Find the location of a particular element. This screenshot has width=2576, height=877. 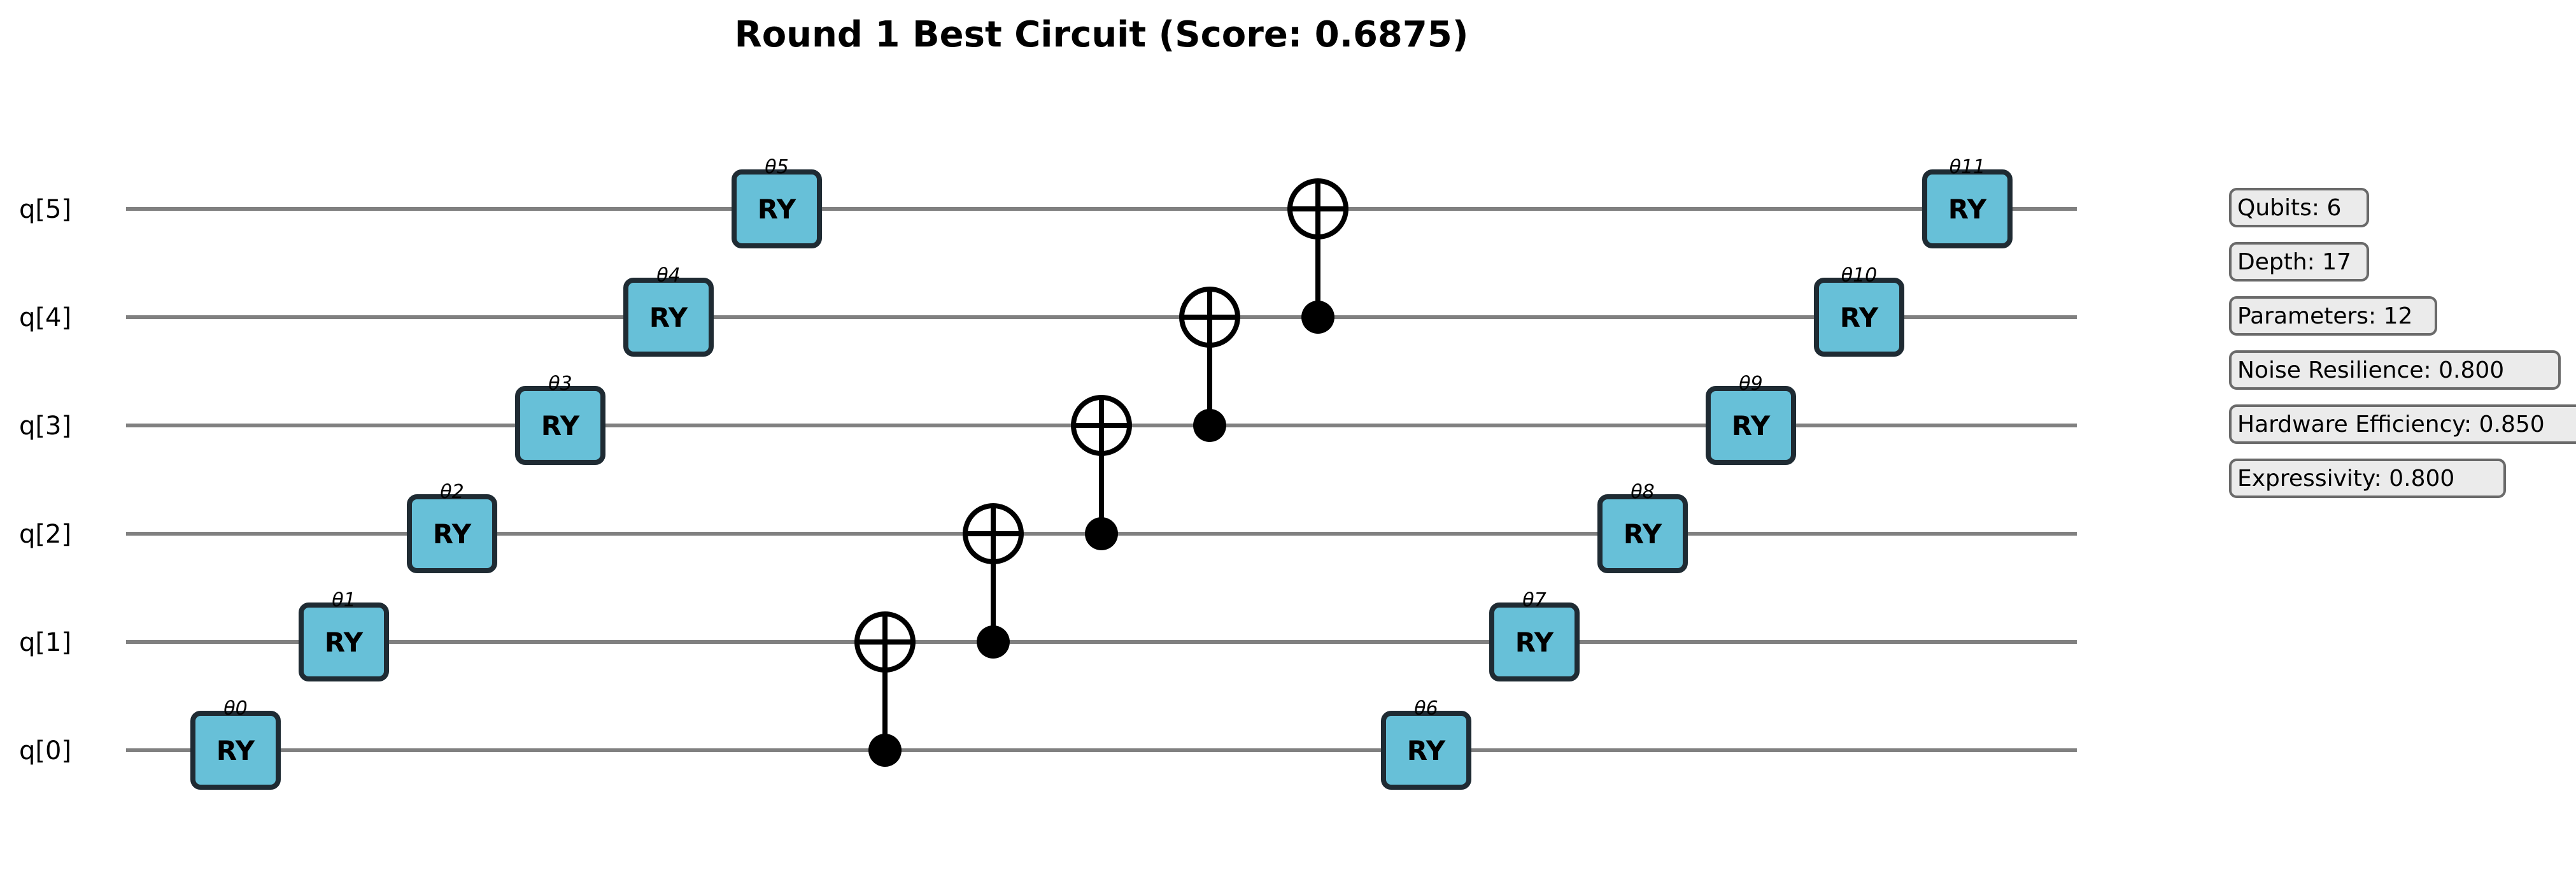

ry-gate: RY θ3 is located at coordinates (560, 419).